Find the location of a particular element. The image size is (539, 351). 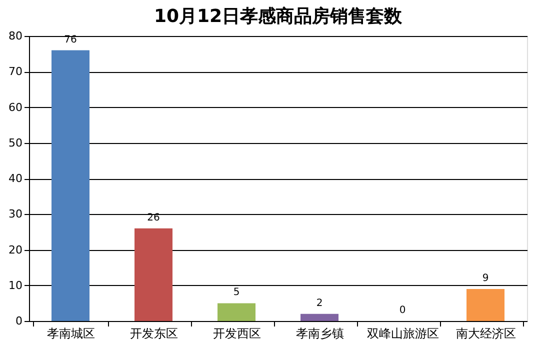

y-tick-label: 10 is located at coordinates (15, 285).